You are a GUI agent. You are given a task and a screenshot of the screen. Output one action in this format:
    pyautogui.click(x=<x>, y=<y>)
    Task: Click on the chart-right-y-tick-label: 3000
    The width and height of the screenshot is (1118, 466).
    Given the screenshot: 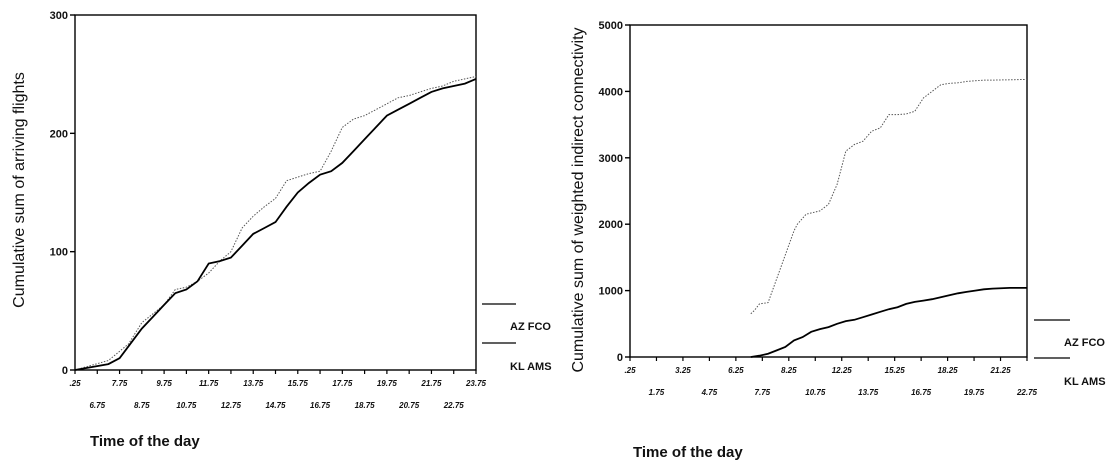 What is the action you would take?
    pyautogui.click(x=611, y=159)
    